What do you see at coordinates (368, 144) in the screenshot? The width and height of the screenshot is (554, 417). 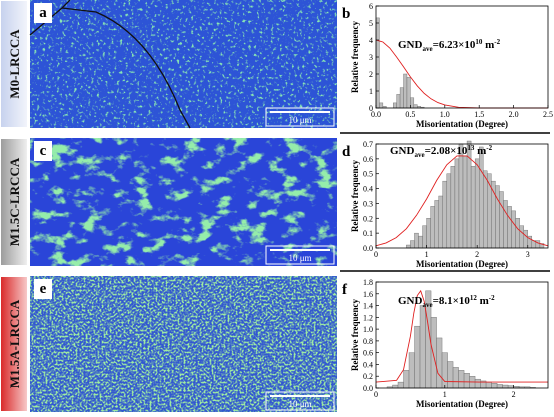 I see `y-tick-label: 0.7` at bounding box center [368, 144].